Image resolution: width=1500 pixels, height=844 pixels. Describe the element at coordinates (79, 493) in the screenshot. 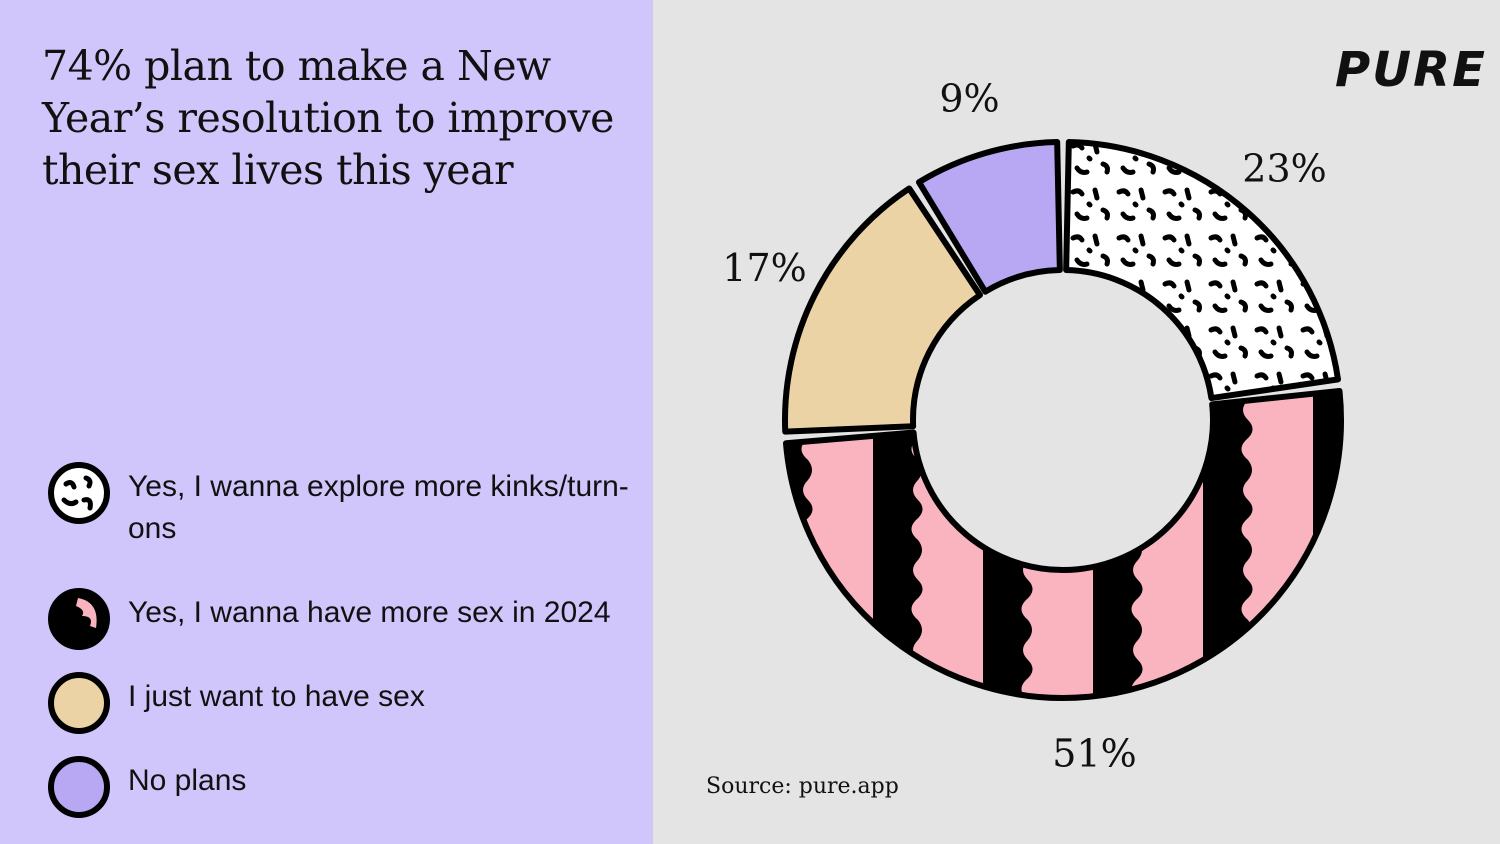

I see `legend-swatch-dots-icon` at that location.